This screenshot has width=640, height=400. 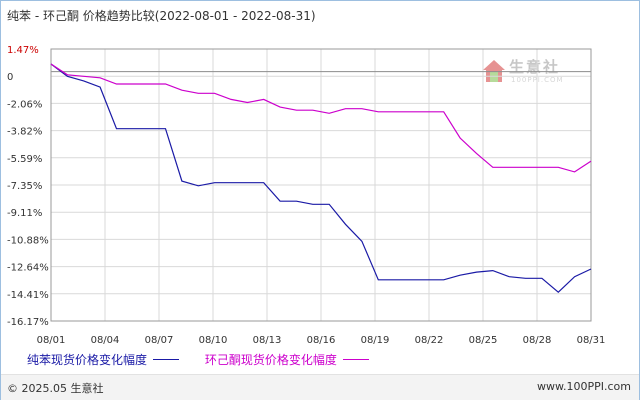 What do you see at coordinates (24, 104) in the screenshot?
I see `y-tick-label: -2.06%` at bounding box center [24, 104].